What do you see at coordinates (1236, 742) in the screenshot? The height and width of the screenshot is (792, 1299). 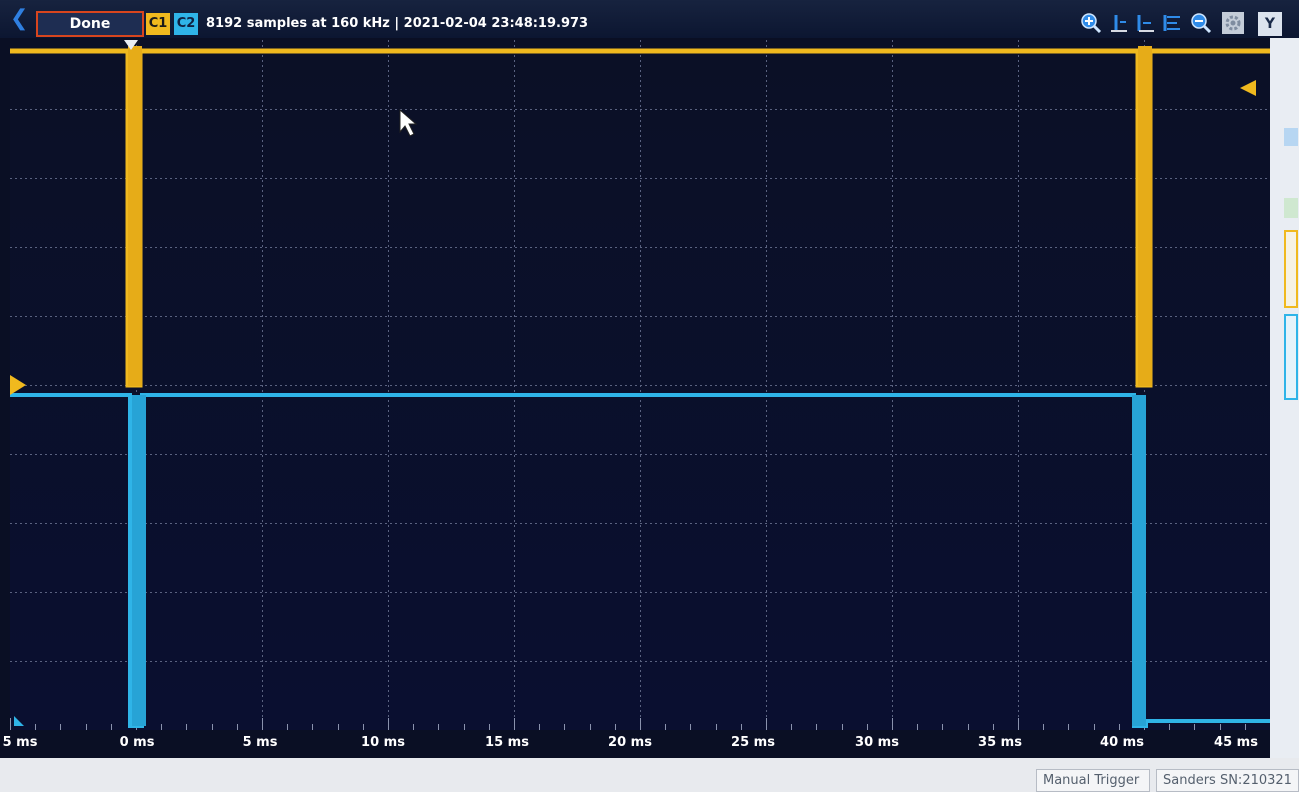 I see `time-tick-label: 45 ms` at bounding box center [1236, 742].